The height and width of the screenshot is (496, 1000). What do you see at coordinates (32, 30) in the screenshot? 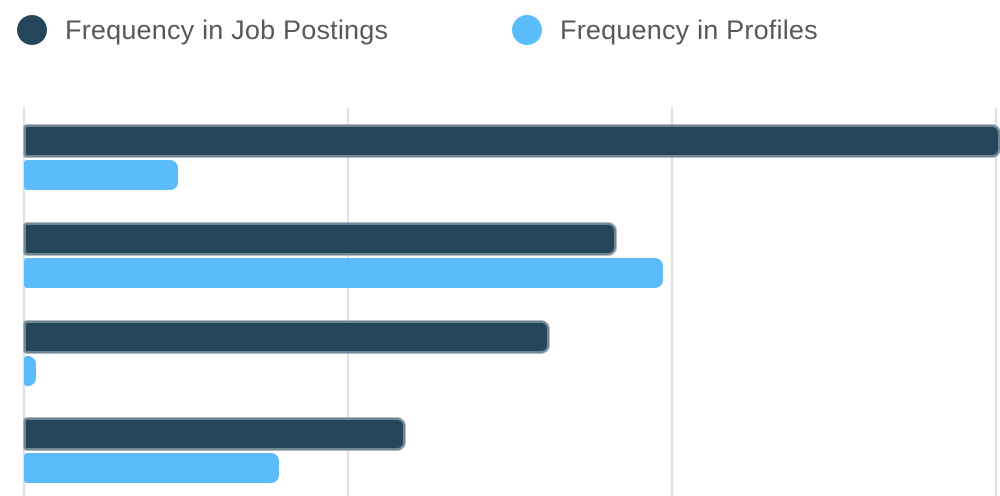
I see `legend-dot-job-postings-icon` at bounding box center [32, 30].